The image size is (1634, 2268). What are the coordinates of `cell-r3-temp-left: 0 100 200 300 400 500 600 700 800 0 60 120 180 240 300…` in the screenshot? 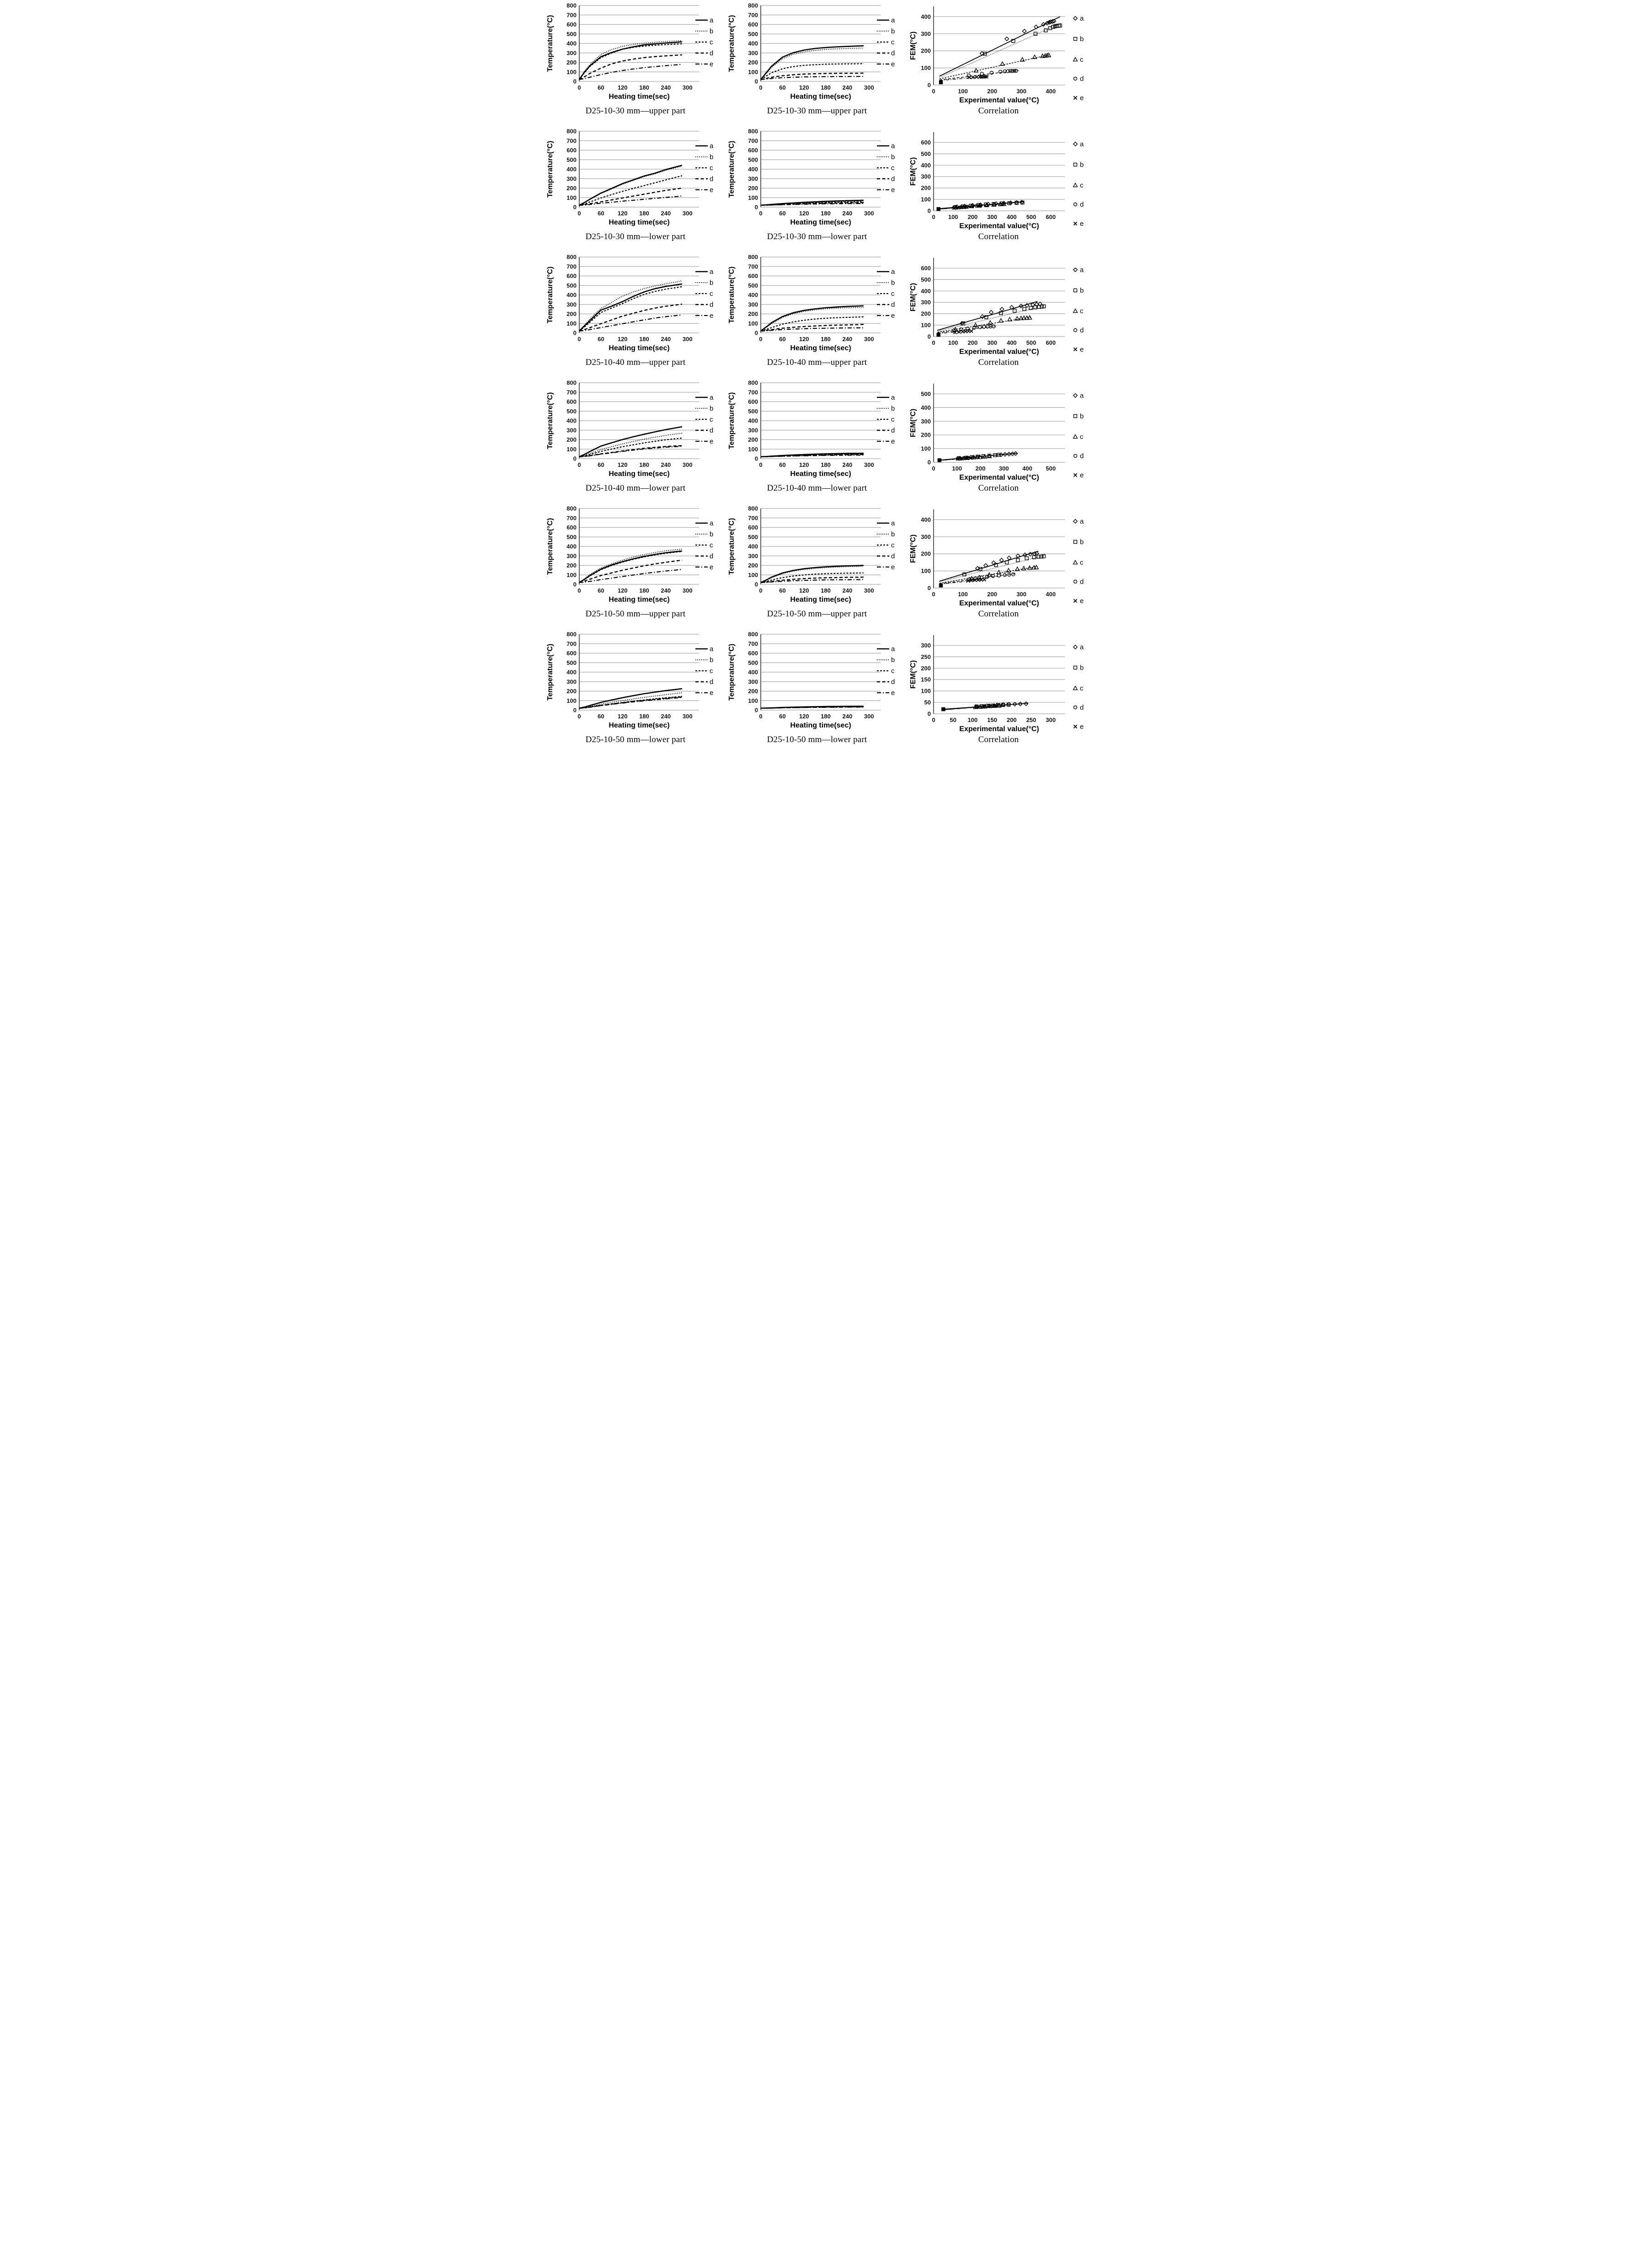 It's located at (636, 314).